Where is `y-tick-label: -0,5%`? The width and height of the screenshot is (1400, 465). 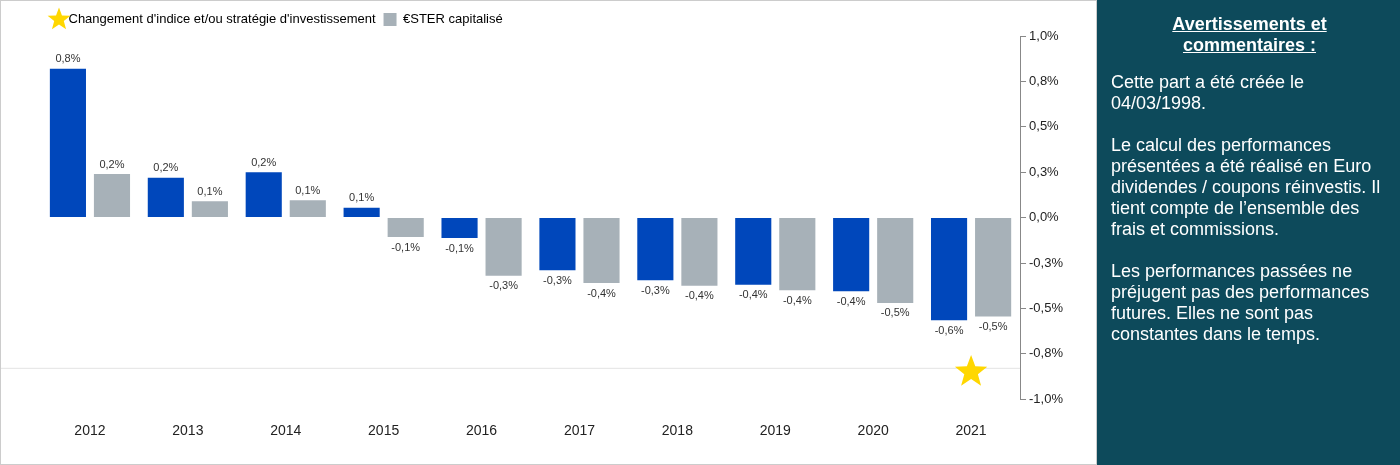
y-tick-label: -0,5% is located at coordinates (1046, 307).